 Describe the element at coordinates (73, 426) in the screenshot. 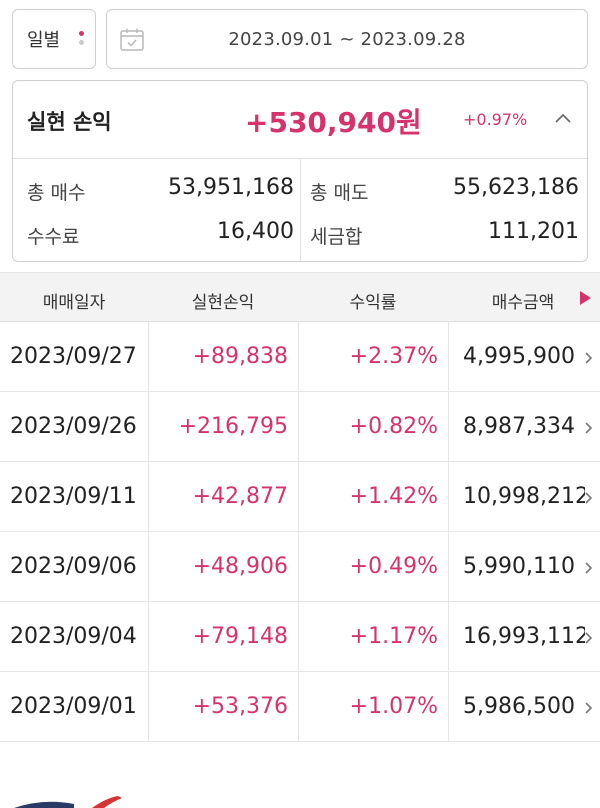

I see `trade-date: 2023/09/26` at that location.